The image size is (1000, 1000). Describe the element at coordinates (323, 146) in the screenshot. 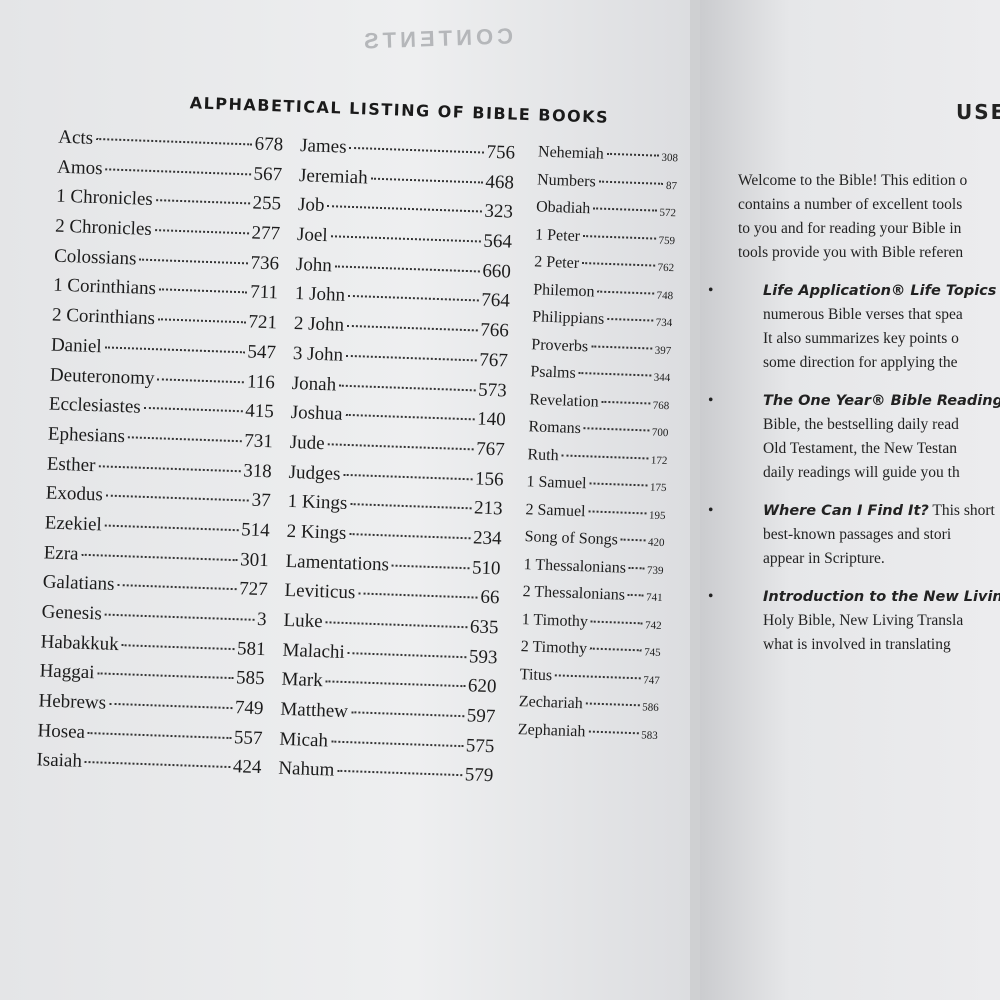

I see `book-name: James` at that location.